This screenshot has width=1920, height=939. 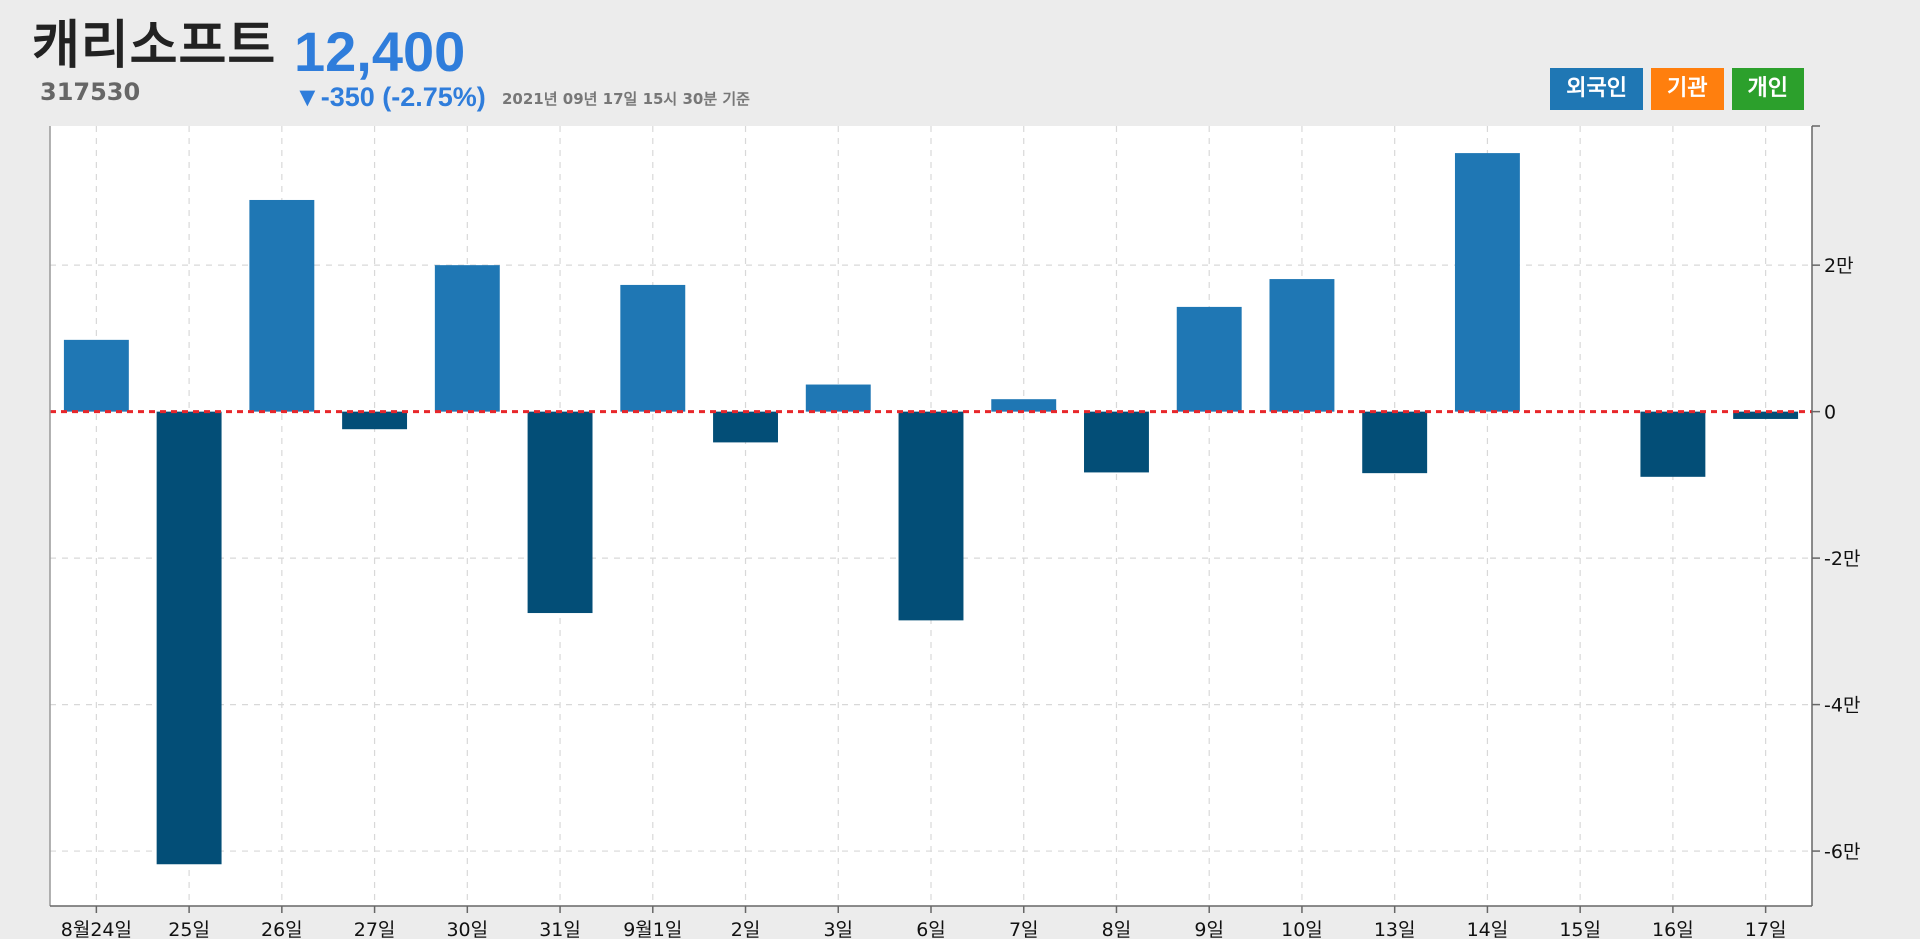 I want to click on stock-name: 캐리소프트, so click(x=154, y=46).